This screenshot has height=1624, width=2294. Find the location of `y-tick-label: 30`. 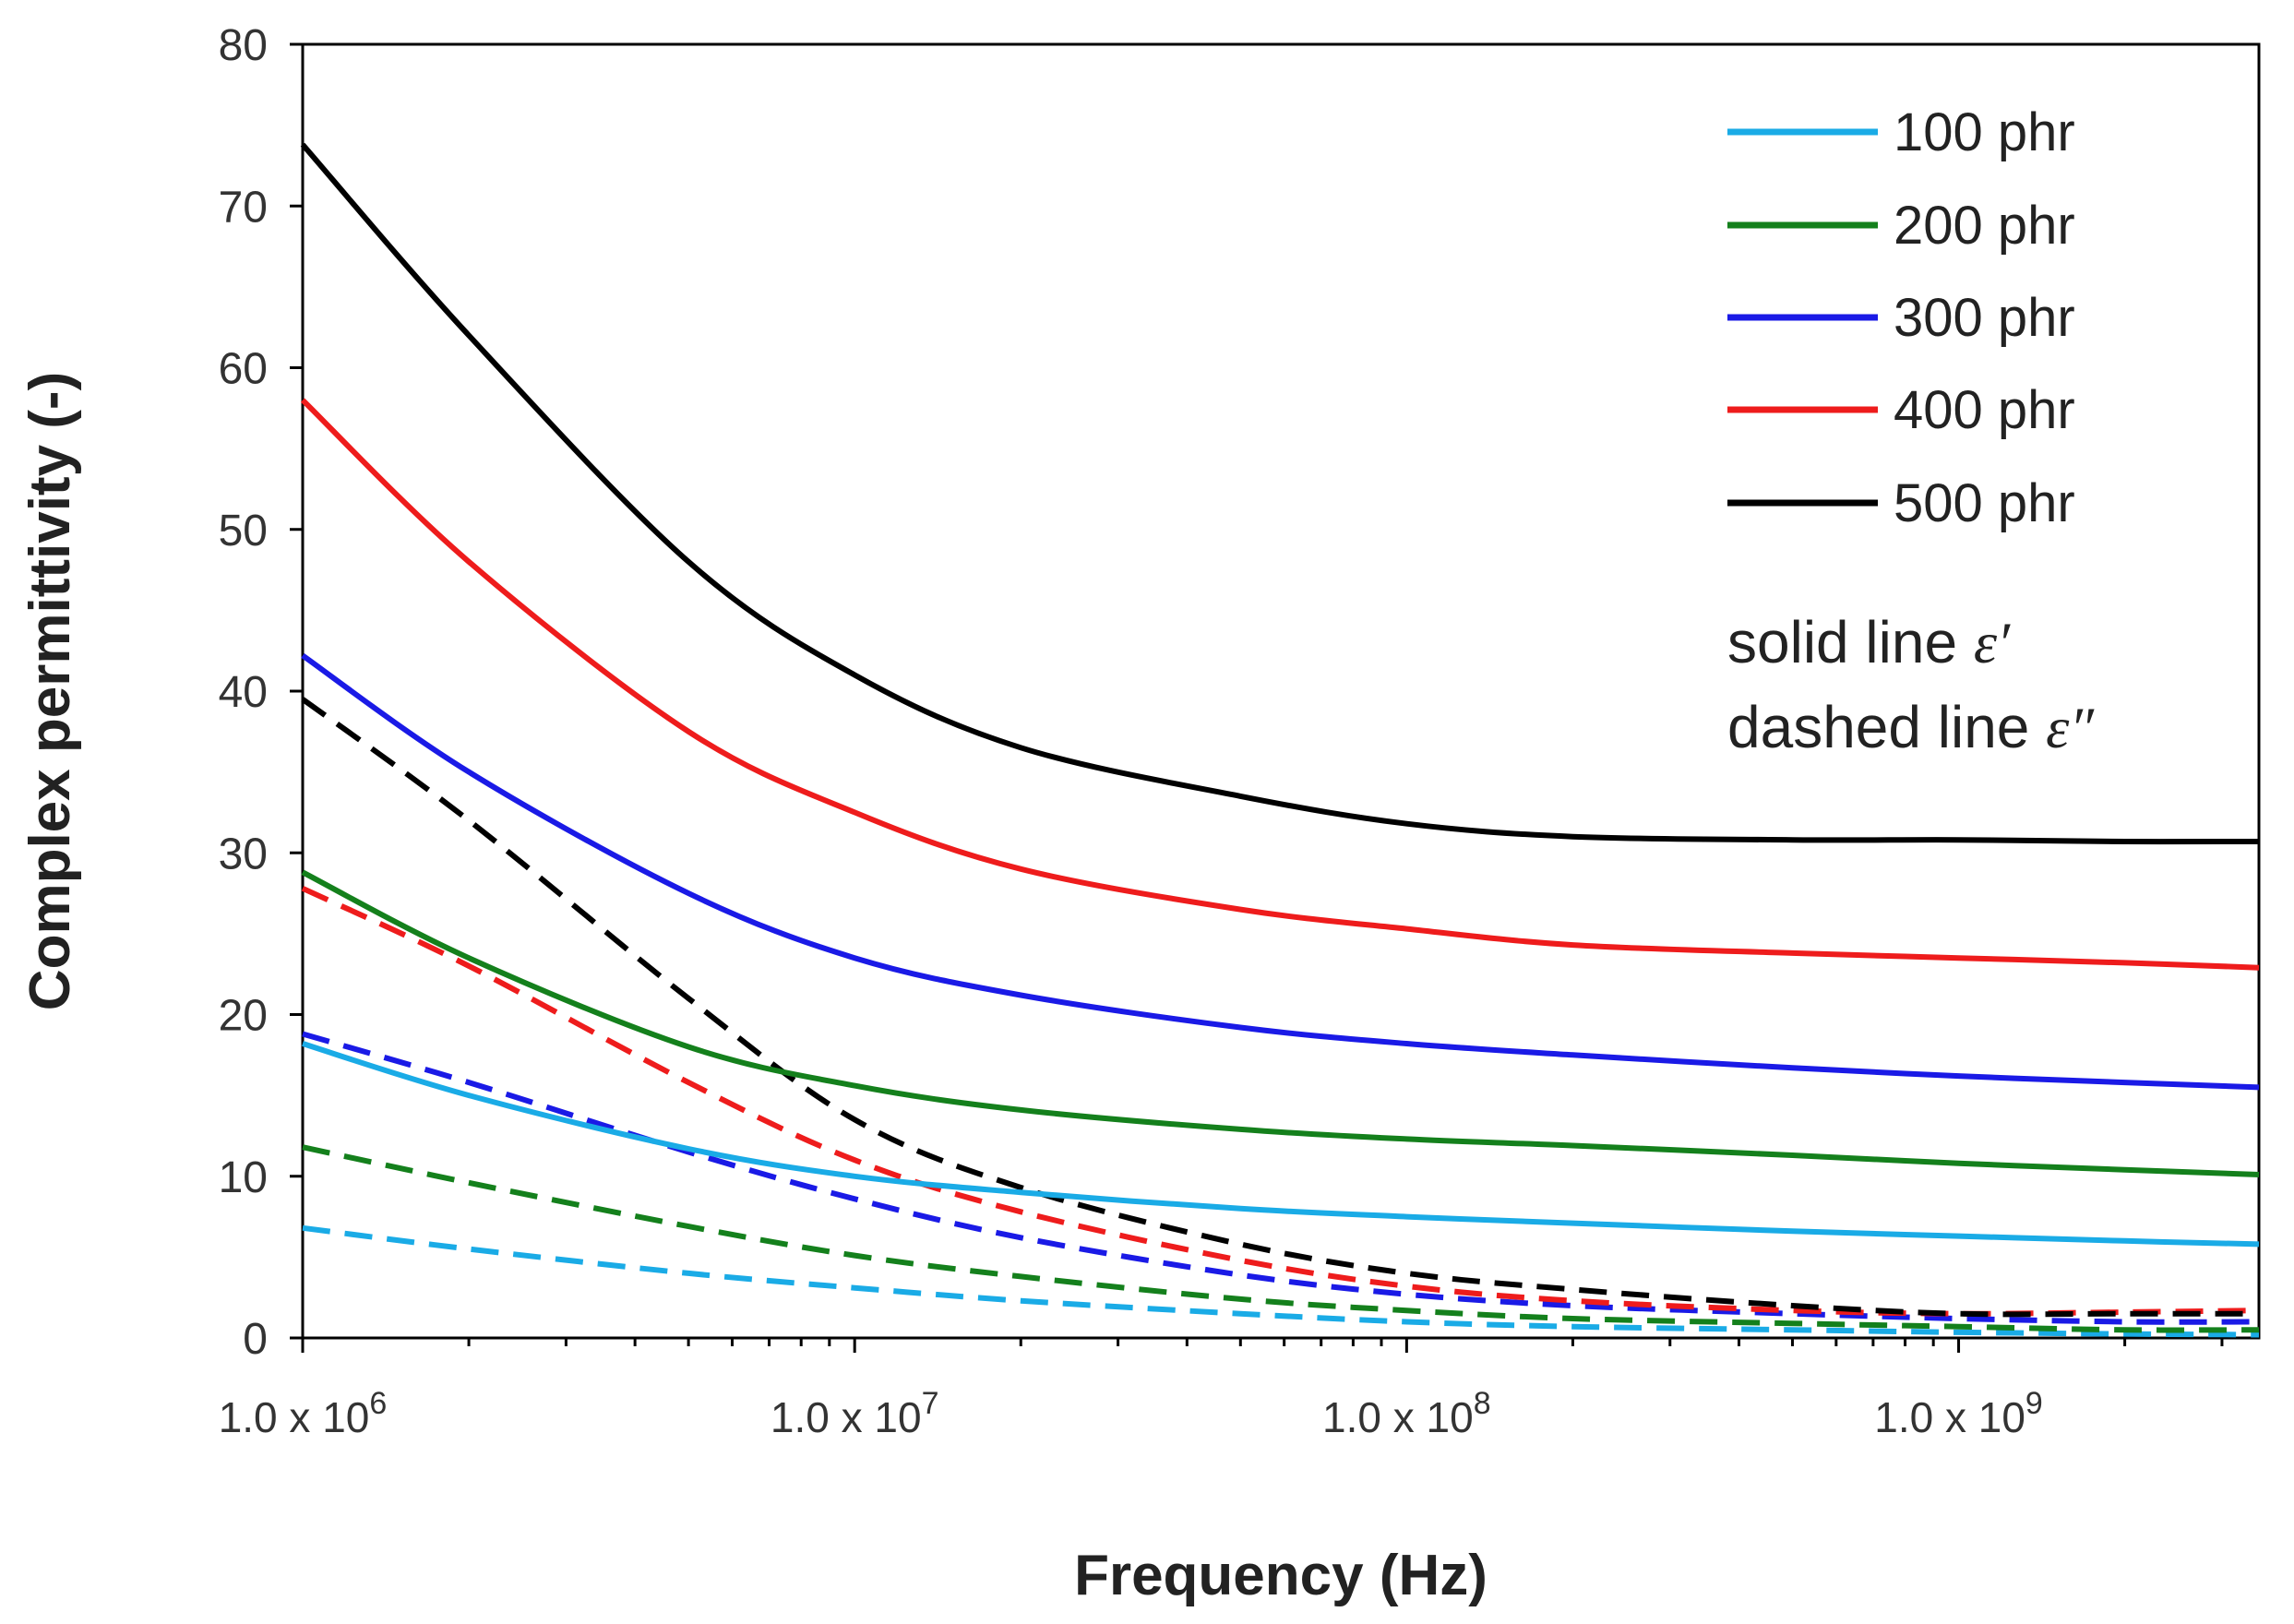

y-tick-label: 30 is located at coordinates (243, 854).